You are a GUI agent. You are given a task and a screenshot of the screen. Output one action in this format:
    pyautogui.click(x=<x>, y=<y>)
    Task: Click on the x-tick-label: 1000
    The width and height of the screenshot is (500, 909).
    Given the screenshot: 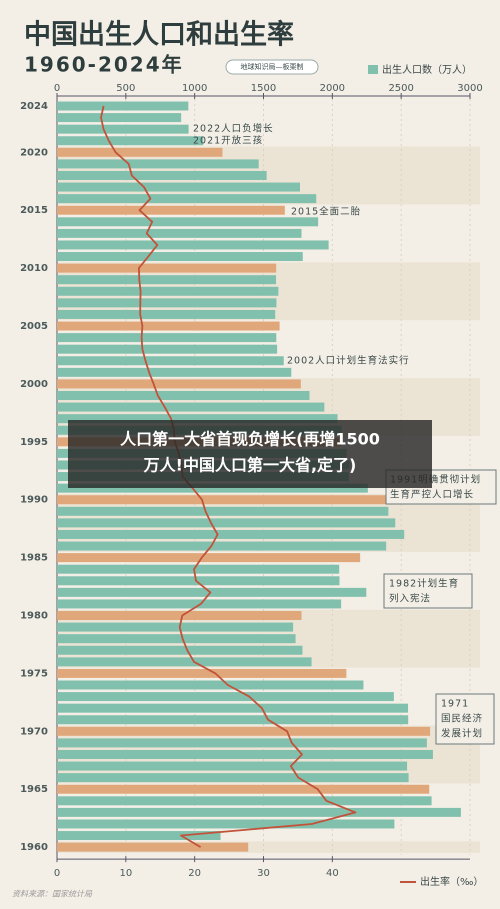 What is the action you would take?
    pyautogui.click(x=194, y=88)
    